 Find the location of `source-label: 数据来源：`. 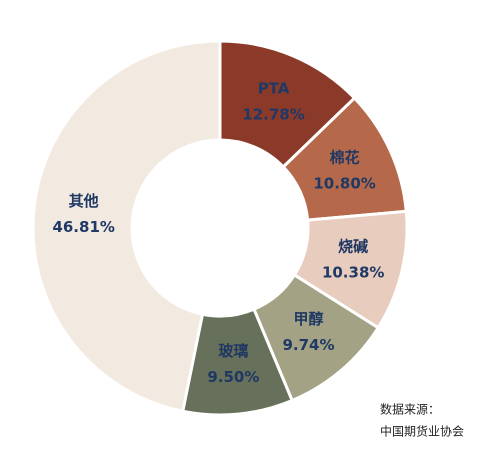

source-label: 数据来源： is located at coordinates (410, 409).